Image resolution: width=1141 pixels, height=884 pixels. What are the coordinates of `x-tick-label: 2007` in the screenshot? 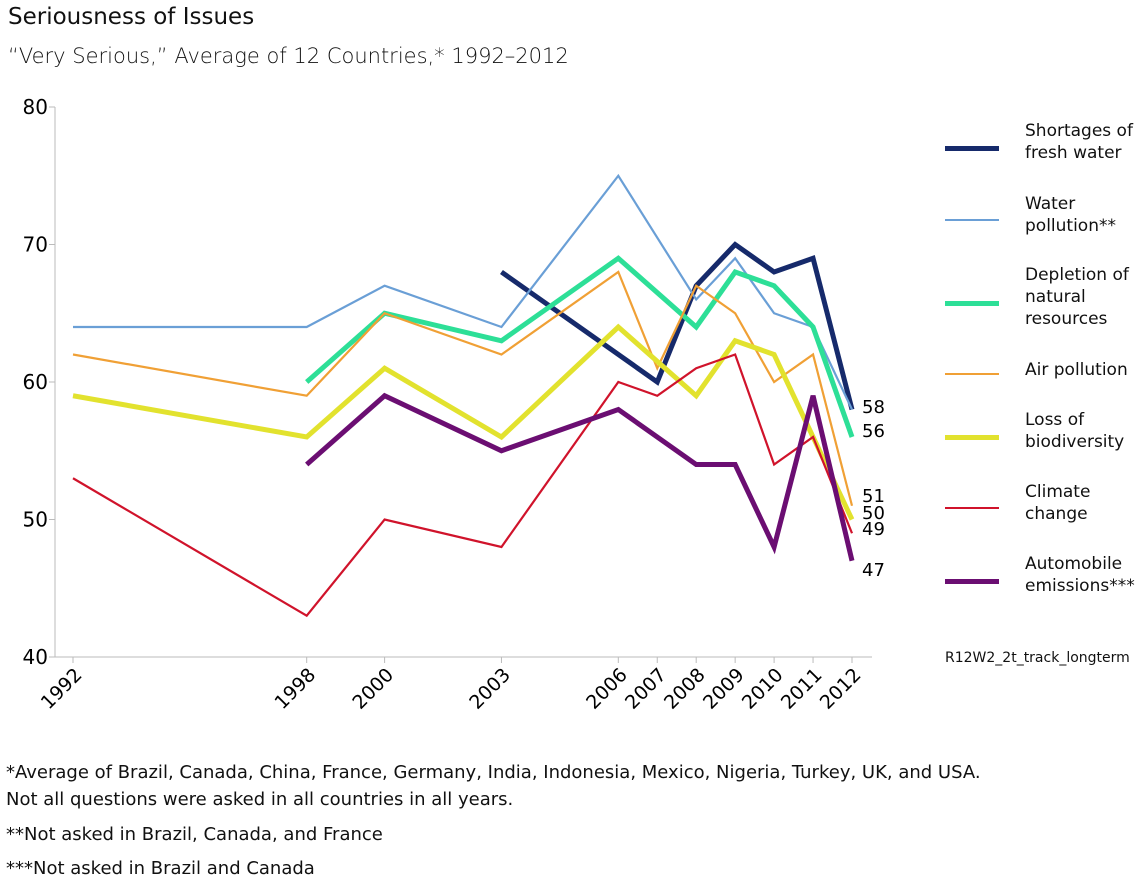 It's located at (646, 689).